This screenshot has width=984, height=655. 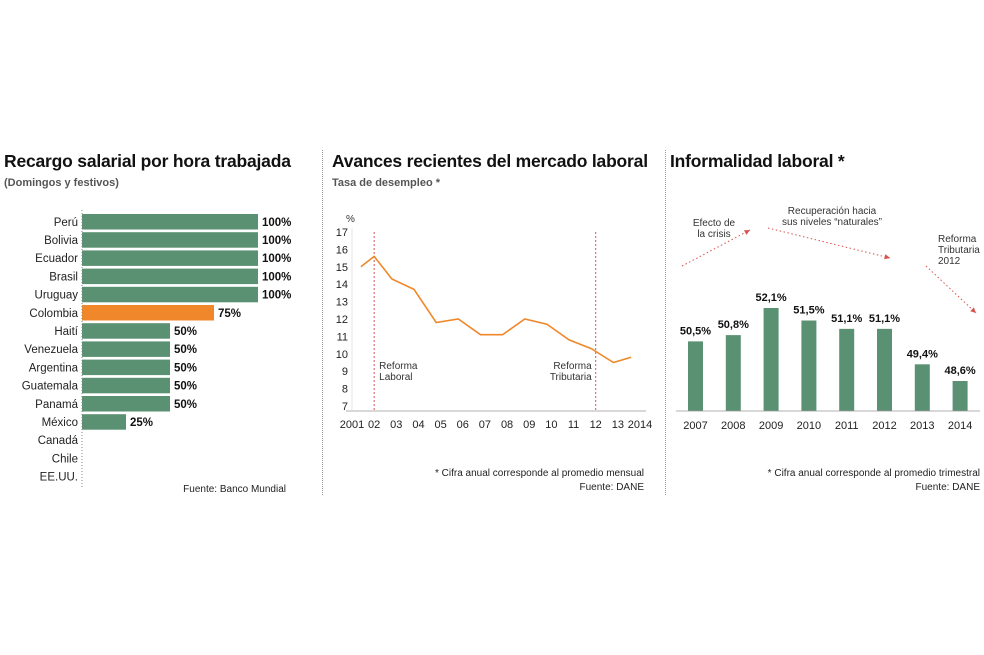 I want to click on chart-subtitle: Tasa de desempleo *, so click(x=386, y=183).